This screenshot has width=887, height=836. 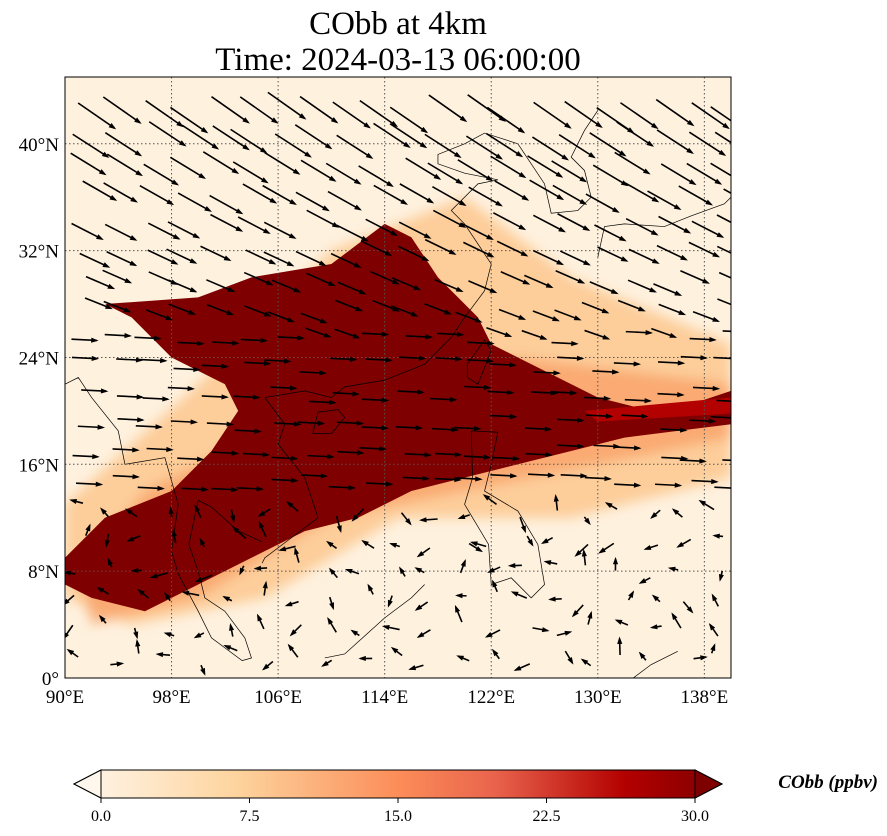 I want to click on x-tick-label: 106°E, so click(x=278, y=697).